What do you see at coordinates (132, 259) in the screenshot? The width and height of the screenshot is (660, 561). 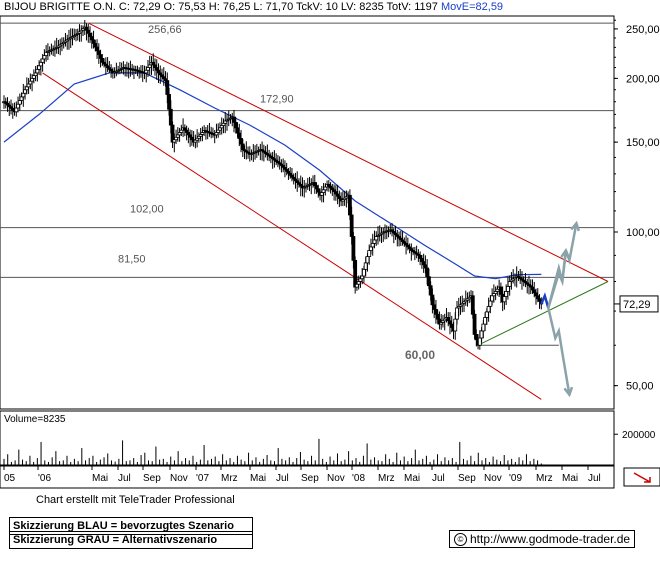 I see `level-label: 81,50` at bounding box center [132, 259].